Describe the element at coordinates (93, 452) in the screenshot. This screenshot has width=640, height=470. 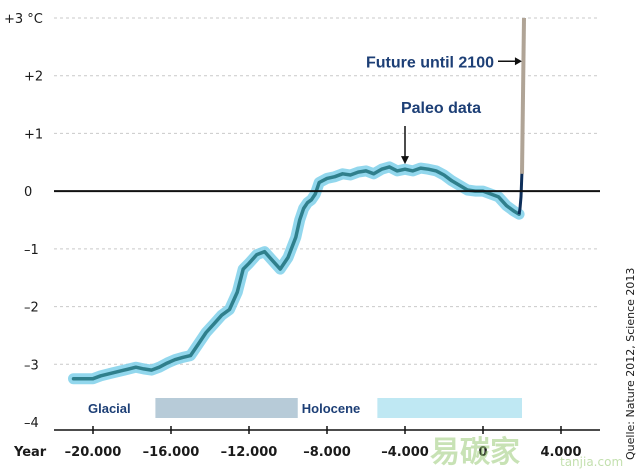
I see `x-tick-label: –20.000` at that location.